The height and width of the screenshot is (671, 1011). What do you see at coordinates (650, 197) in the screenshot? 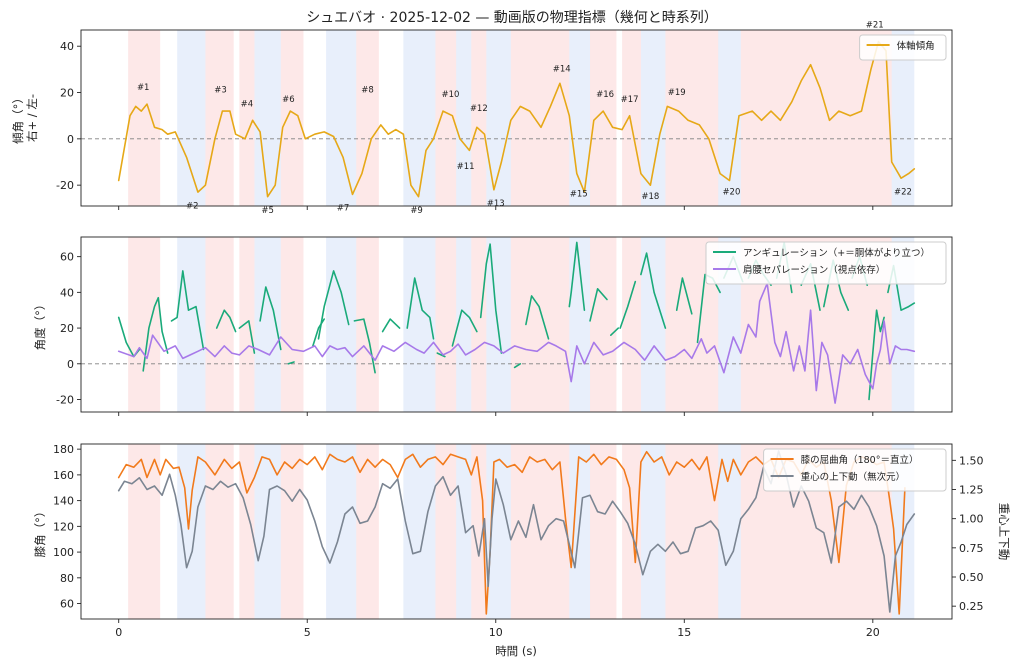
I see `peak-annotation: #18` at bounding box center [650, 197].